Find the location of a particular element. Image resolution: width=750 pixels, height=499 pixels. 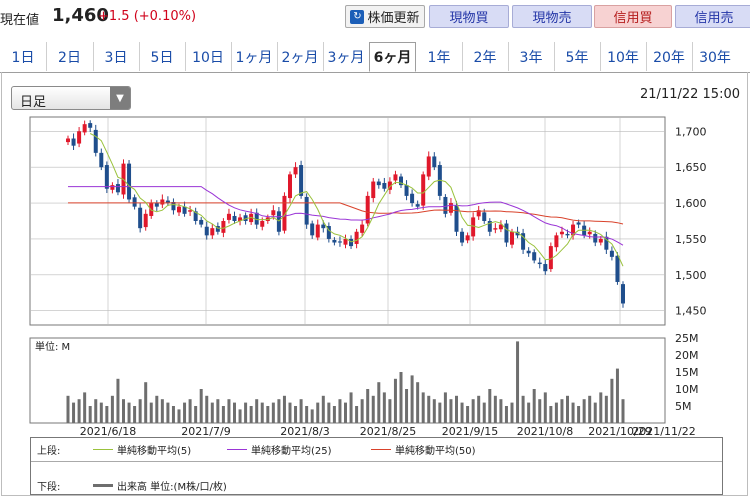

tab-1y: 1年 is located at coordinates (439, 56).